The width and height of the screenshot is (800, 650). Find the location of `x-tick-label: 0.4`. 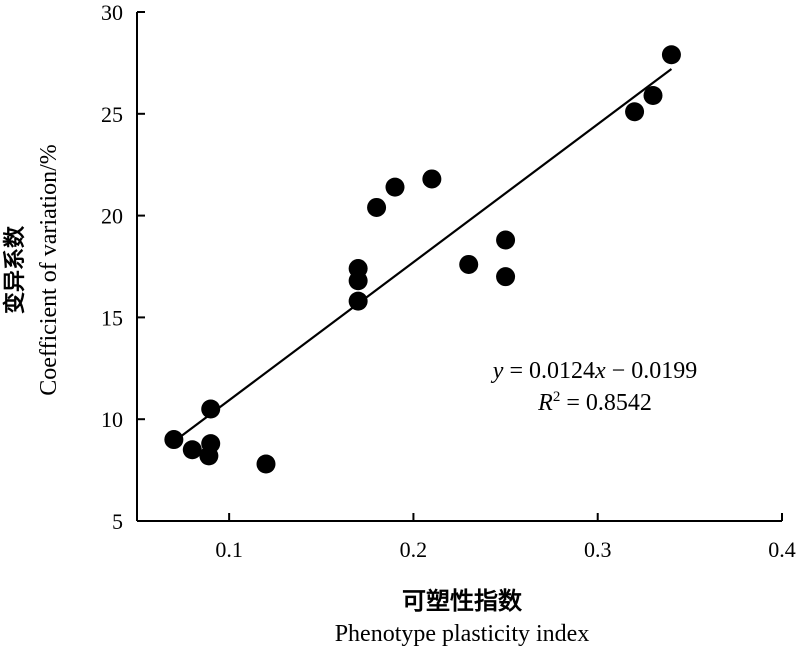

x-tick-label: 0.4 is located at coordinates (782, 549).